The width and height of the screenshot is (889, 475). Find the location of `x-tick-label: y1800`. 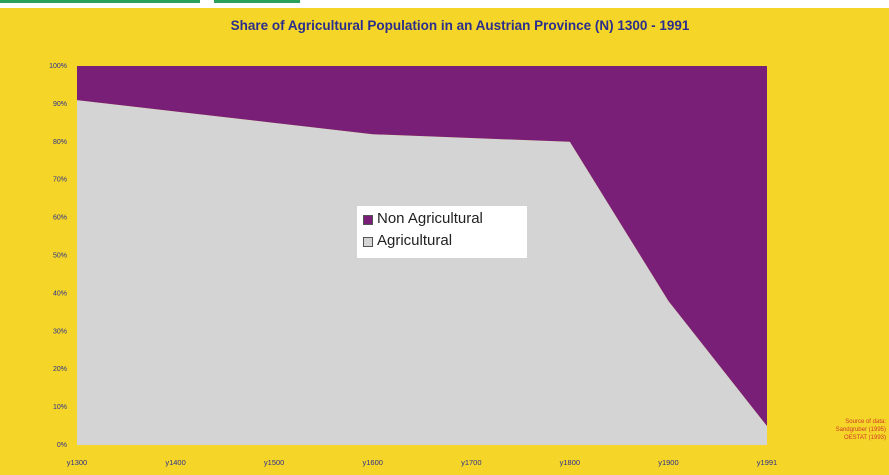

x-tick-label: y1800 is located at coordinates (570, 462).